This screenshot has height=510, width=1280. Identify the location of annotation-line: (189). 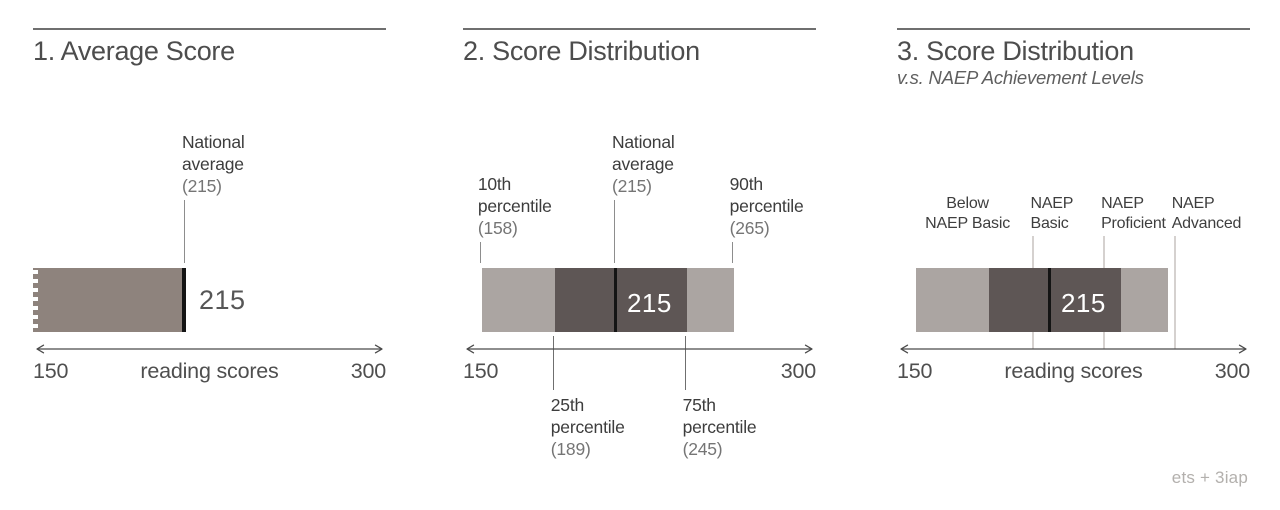
(570, 449).